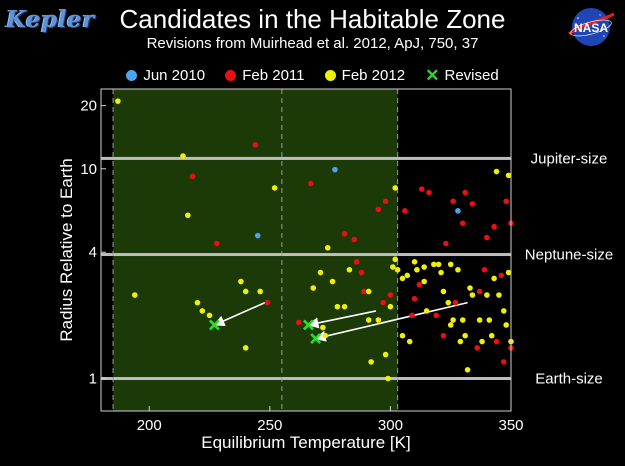 Image resolution: width=625 pixels, height=466 pixels. Describe the element at coordinates (510, 425) in the screenshot. I see `x-tick-label: 350` at that location.